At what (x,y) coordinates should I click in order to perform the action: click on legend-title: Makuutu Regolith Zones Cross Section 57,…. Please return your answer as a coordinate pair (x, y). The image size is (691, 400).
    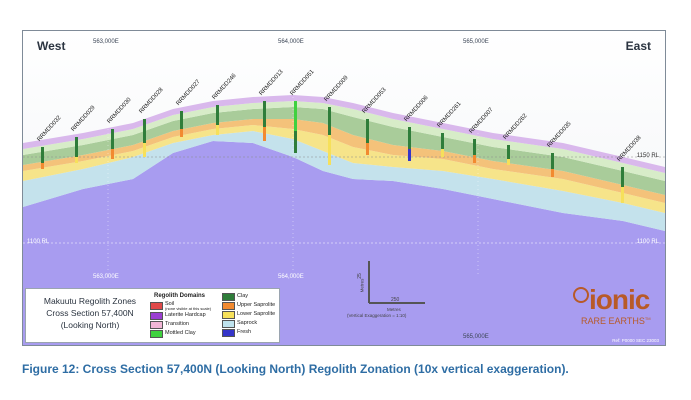
    Looking at the image, I should click on (90, 313).